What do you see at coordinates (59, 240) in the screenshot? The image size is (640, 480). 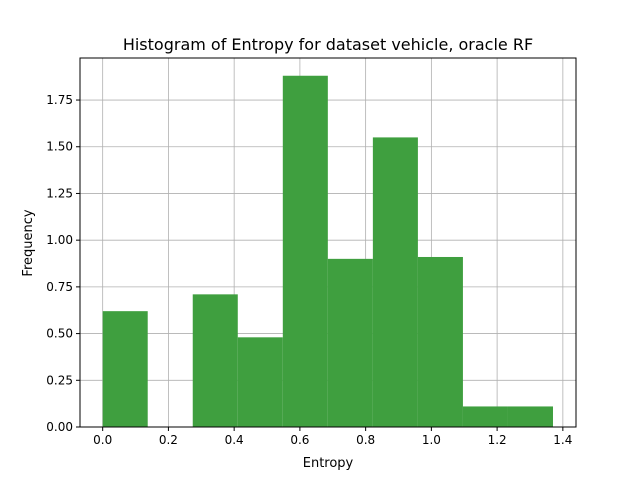 I see `y-tick-label: 1.00` at bounding box center [59, 240].